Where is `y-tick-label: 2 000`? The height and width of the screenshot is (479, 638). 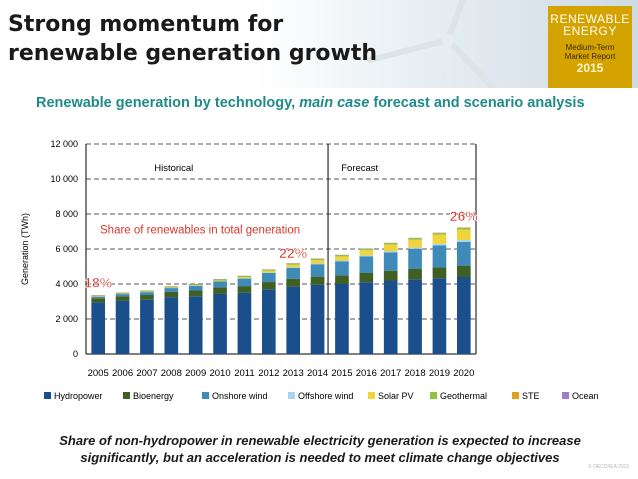
y-tick-label: 2 000 is located at coordinates (66, 319).